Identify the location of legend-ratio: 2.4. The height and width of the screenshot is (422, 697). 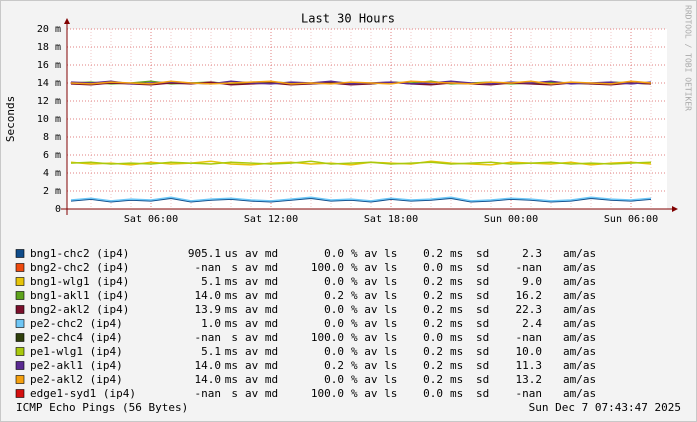
(532, 323).